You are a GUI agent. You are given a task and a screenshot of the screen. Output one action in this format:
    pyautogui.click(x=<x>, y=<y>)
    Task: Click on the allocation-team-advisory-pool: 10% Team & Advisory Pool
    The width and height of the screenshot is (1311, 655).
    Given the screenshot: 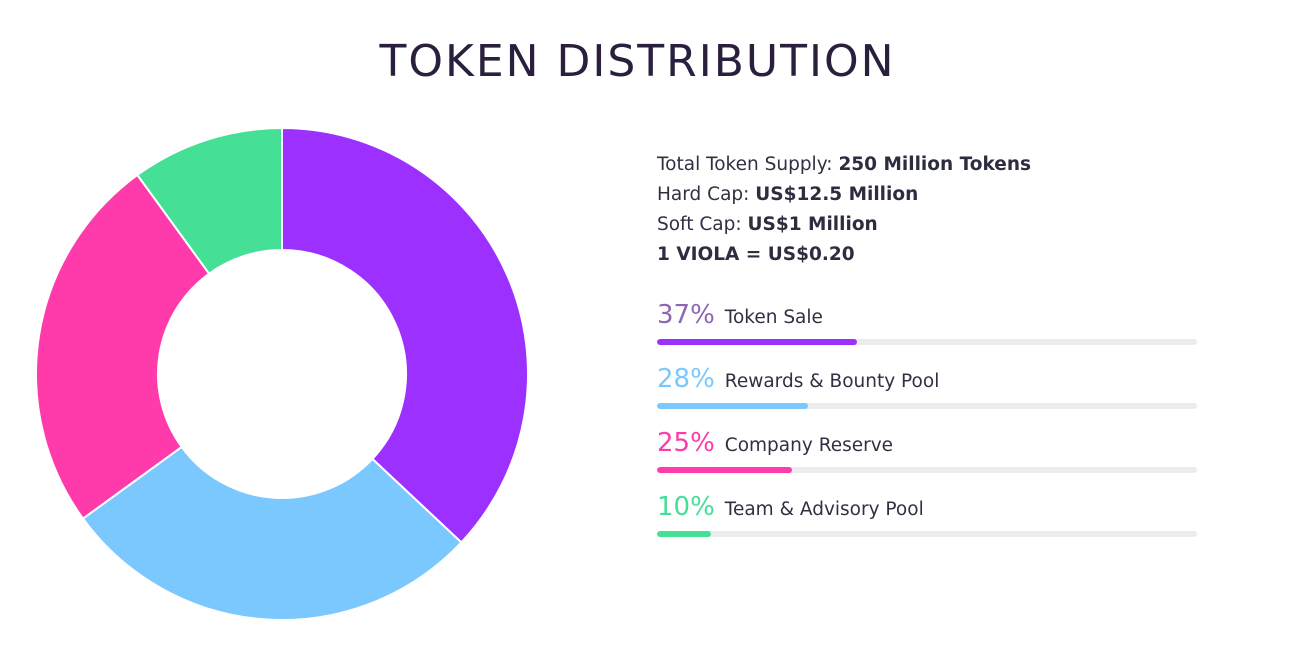 What is the action you would take?
    pyautogui.click(x=927, y=524)
    